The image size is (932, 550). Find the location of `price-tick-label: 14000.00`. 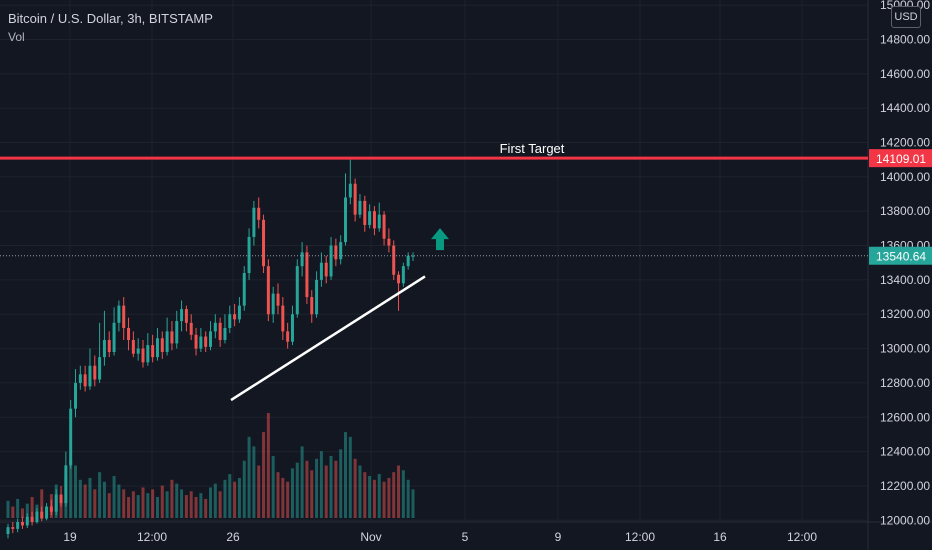

price-tick-label: 14000.00 is located at coordinates (905, 177).